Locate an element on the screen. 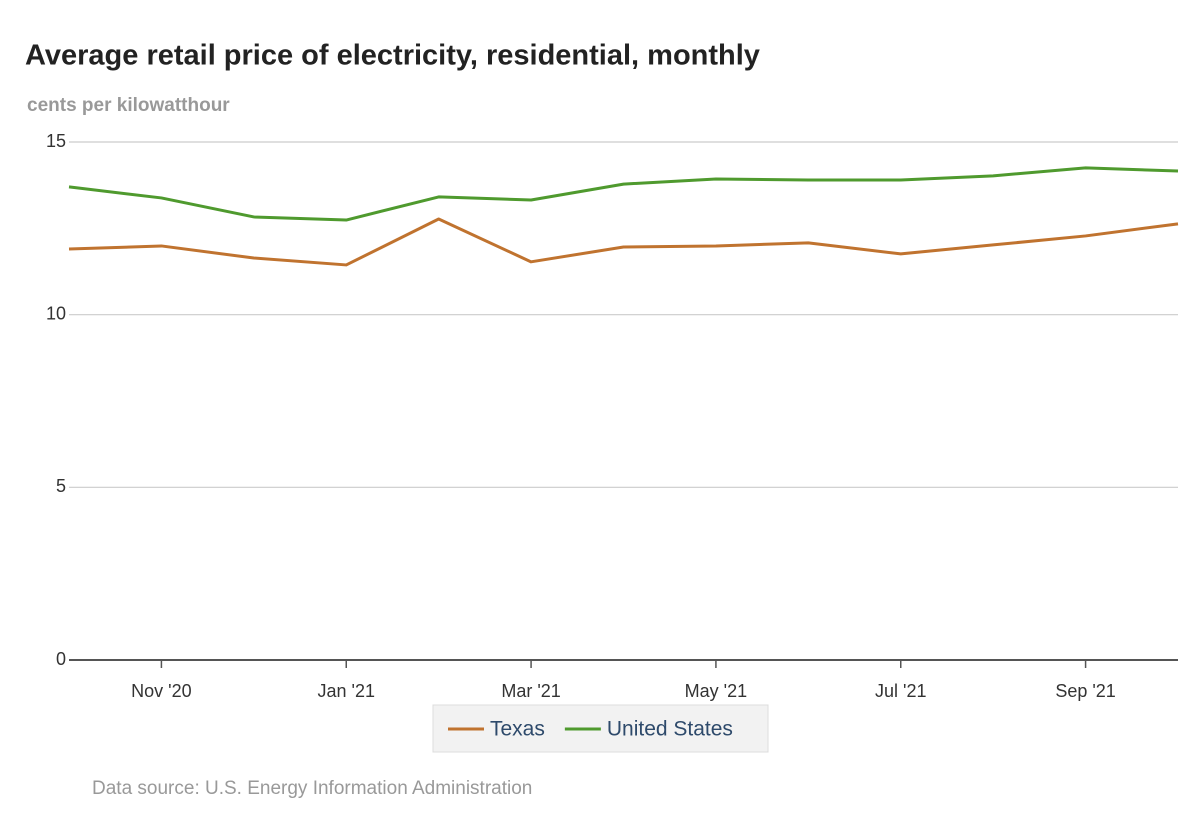 The width and height of the screenshot is (1201, 835). legend-label: United States is located at coordinates (670, 729).